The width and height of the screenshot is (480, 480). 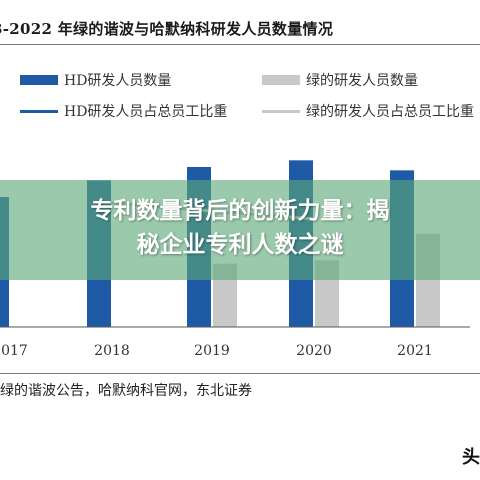 I want to click on legend-green-count: 绿的研发人员数量, so click(x=340, y=80).